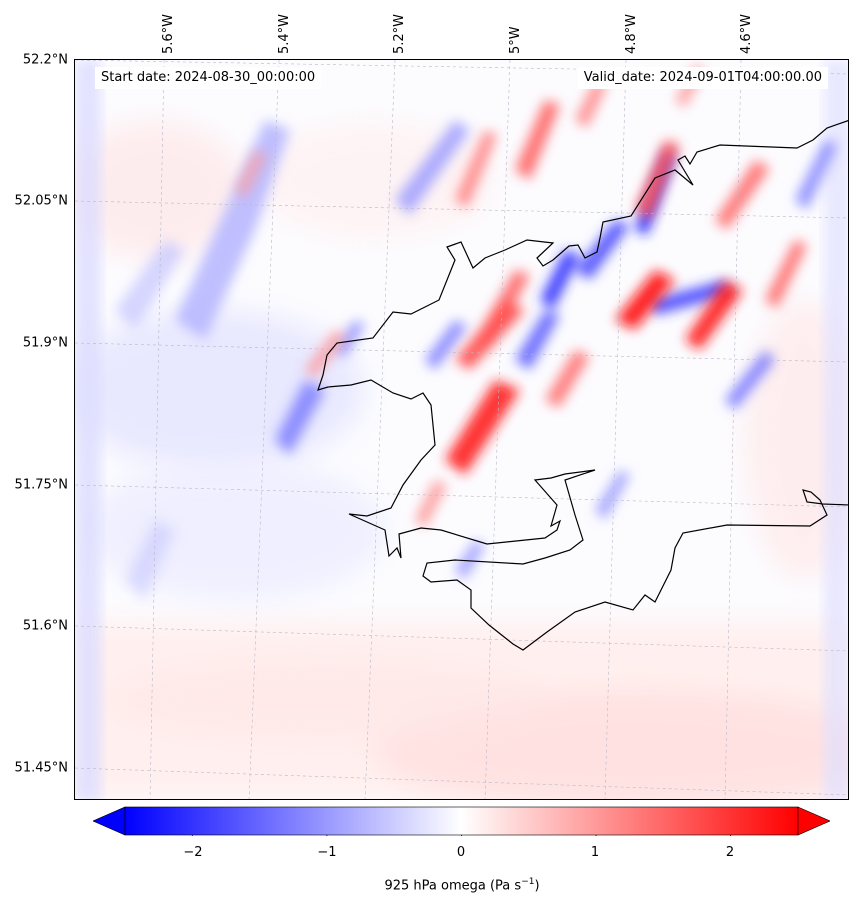  I want to click on lat-label-51-9n: 51.9°N, so click(45, 343).